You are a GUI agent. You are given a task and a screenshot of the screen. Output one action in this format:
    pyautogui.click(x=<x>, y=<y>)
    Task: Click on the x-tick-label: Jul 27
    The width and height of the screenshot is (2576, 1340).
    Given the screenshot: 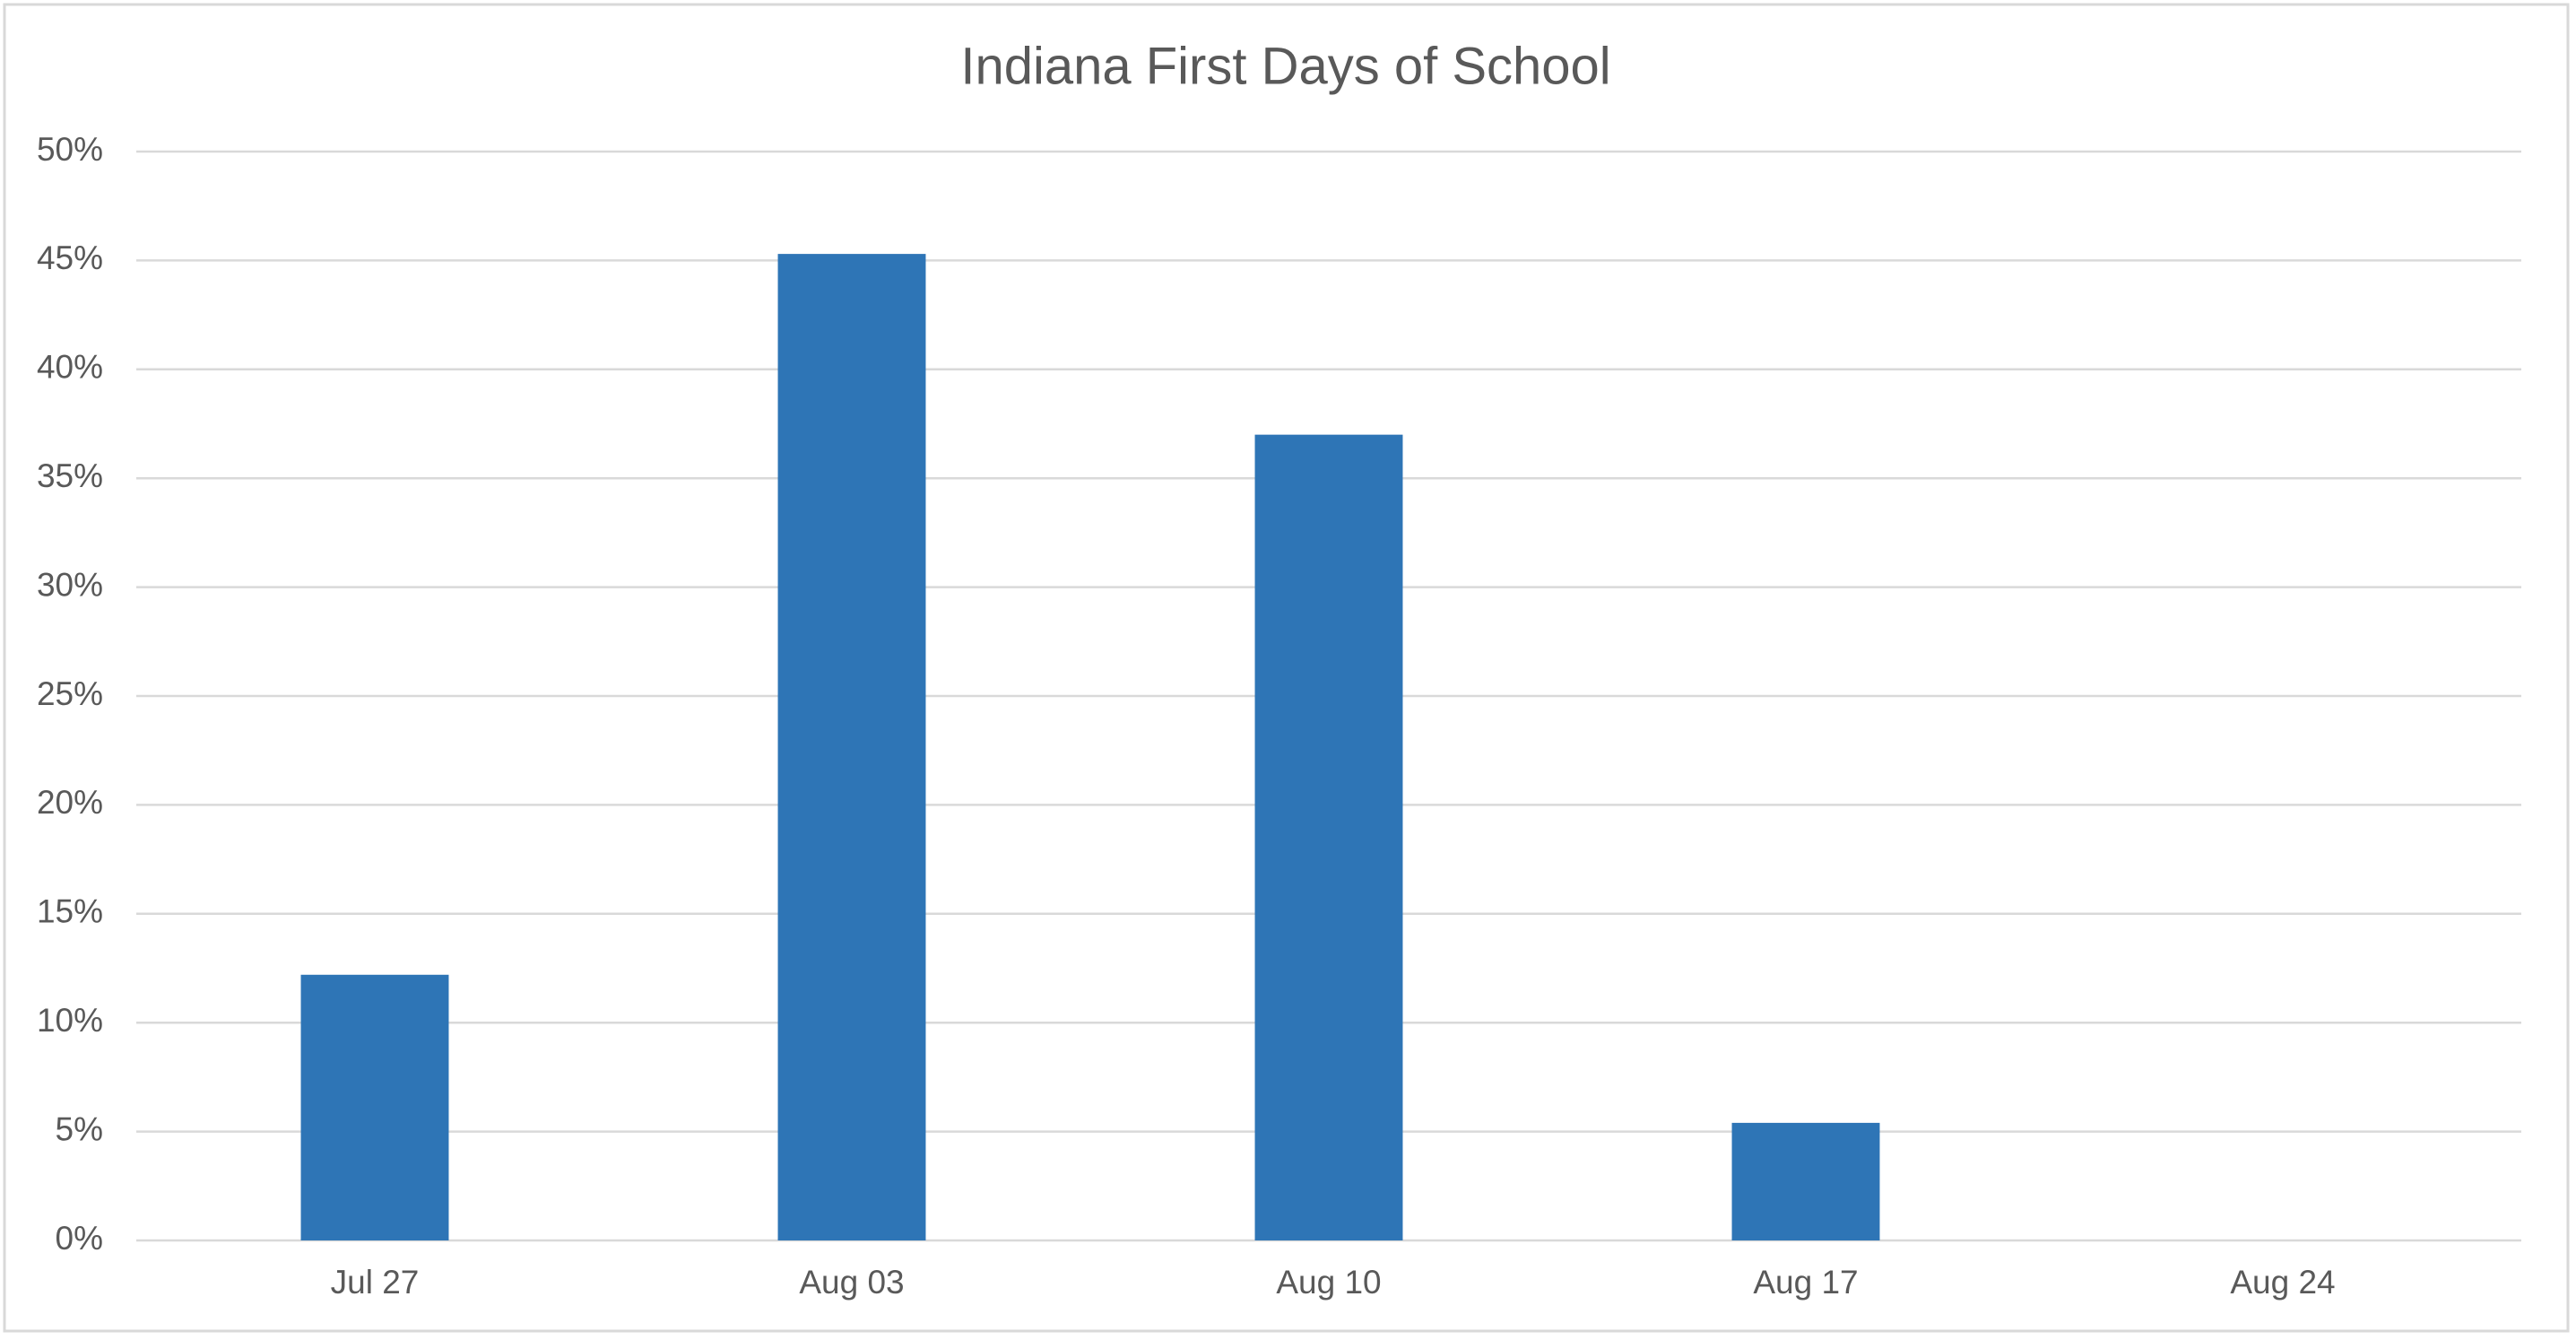 What is the action you would take?
    pyautogui.click(x=375, y=1282)
    